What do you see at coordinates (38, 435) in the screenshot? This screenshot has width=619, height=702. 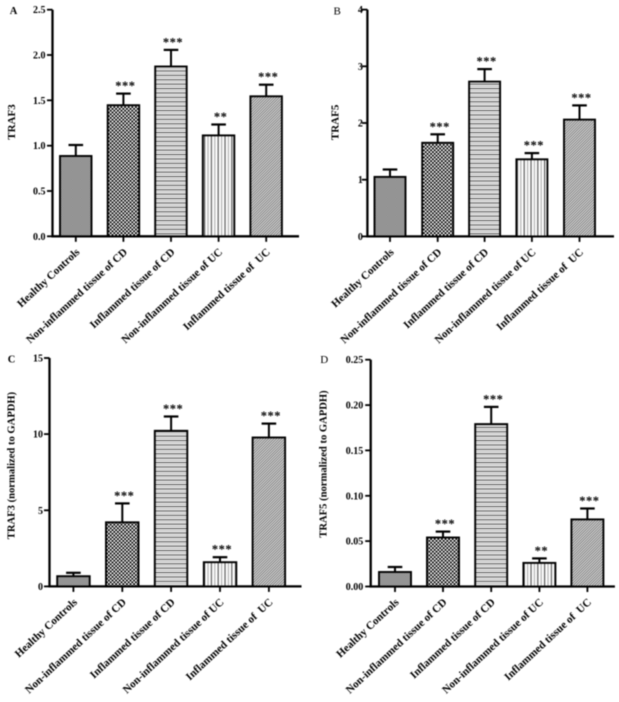 I see `svg-text: 10` at bounding box center [38, 435].